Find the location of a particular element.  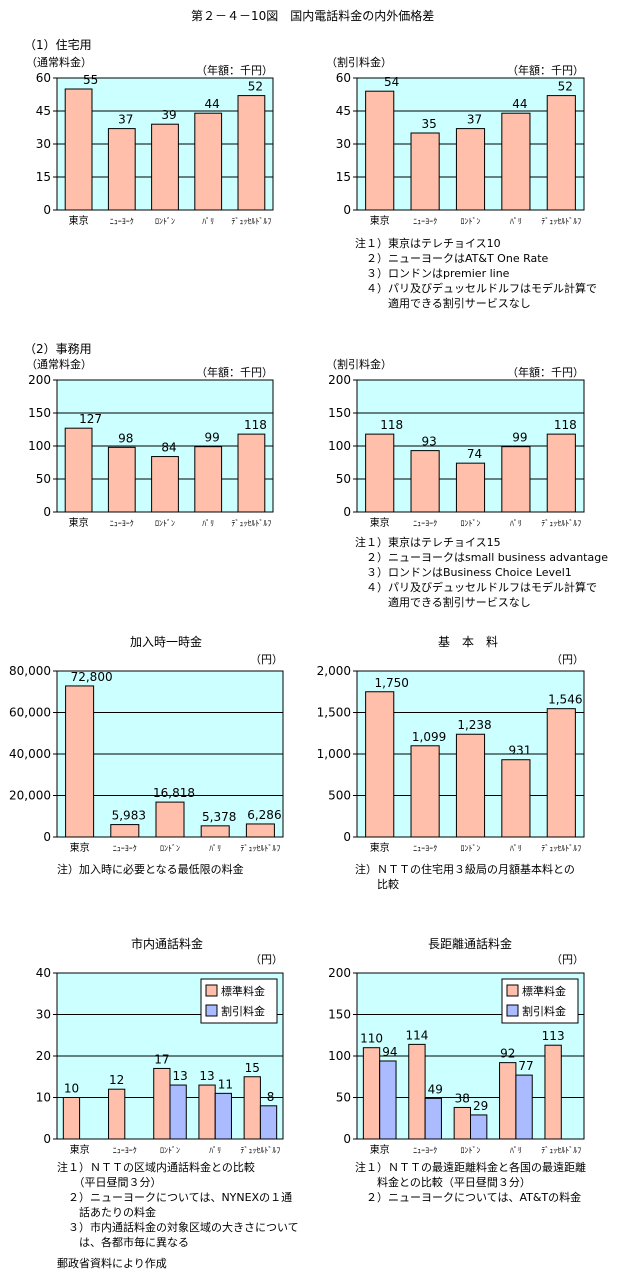

data-label: 127 is located at coordinates (90, 419).